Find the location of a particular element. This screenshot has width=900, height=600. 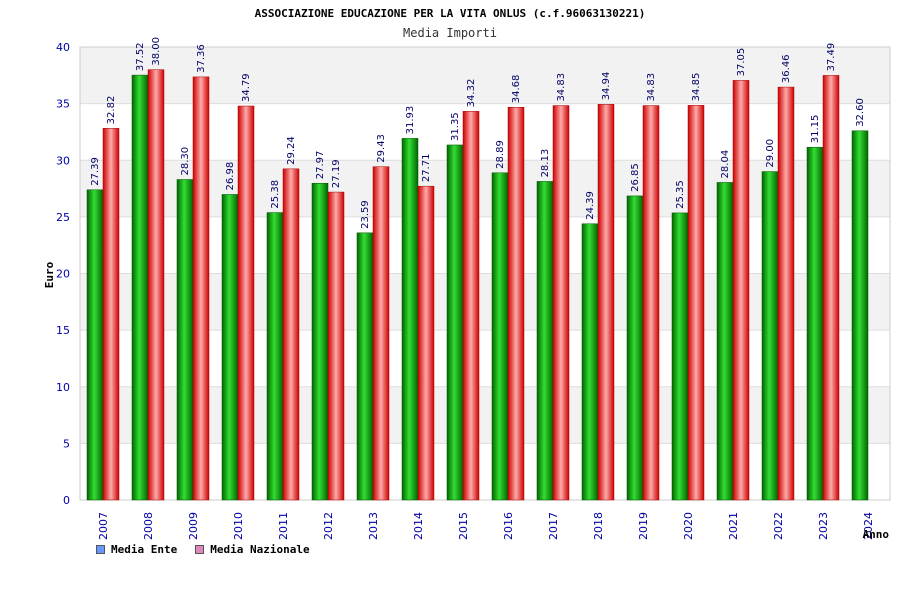

bar-media-ente-2019 is located at coordinates (635, 348).